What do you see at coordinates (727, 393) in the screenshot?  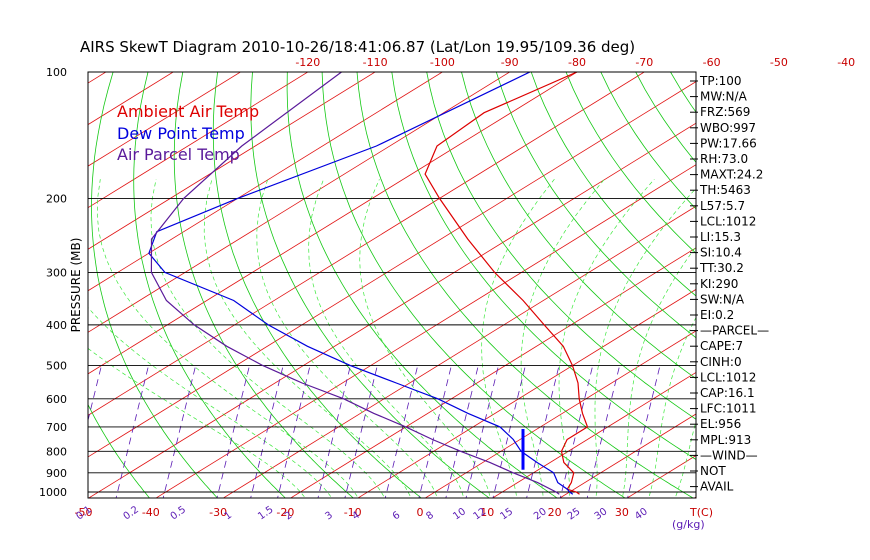 I see `side-panel-item: CAP:16.1` at bounding box center [727, 393].